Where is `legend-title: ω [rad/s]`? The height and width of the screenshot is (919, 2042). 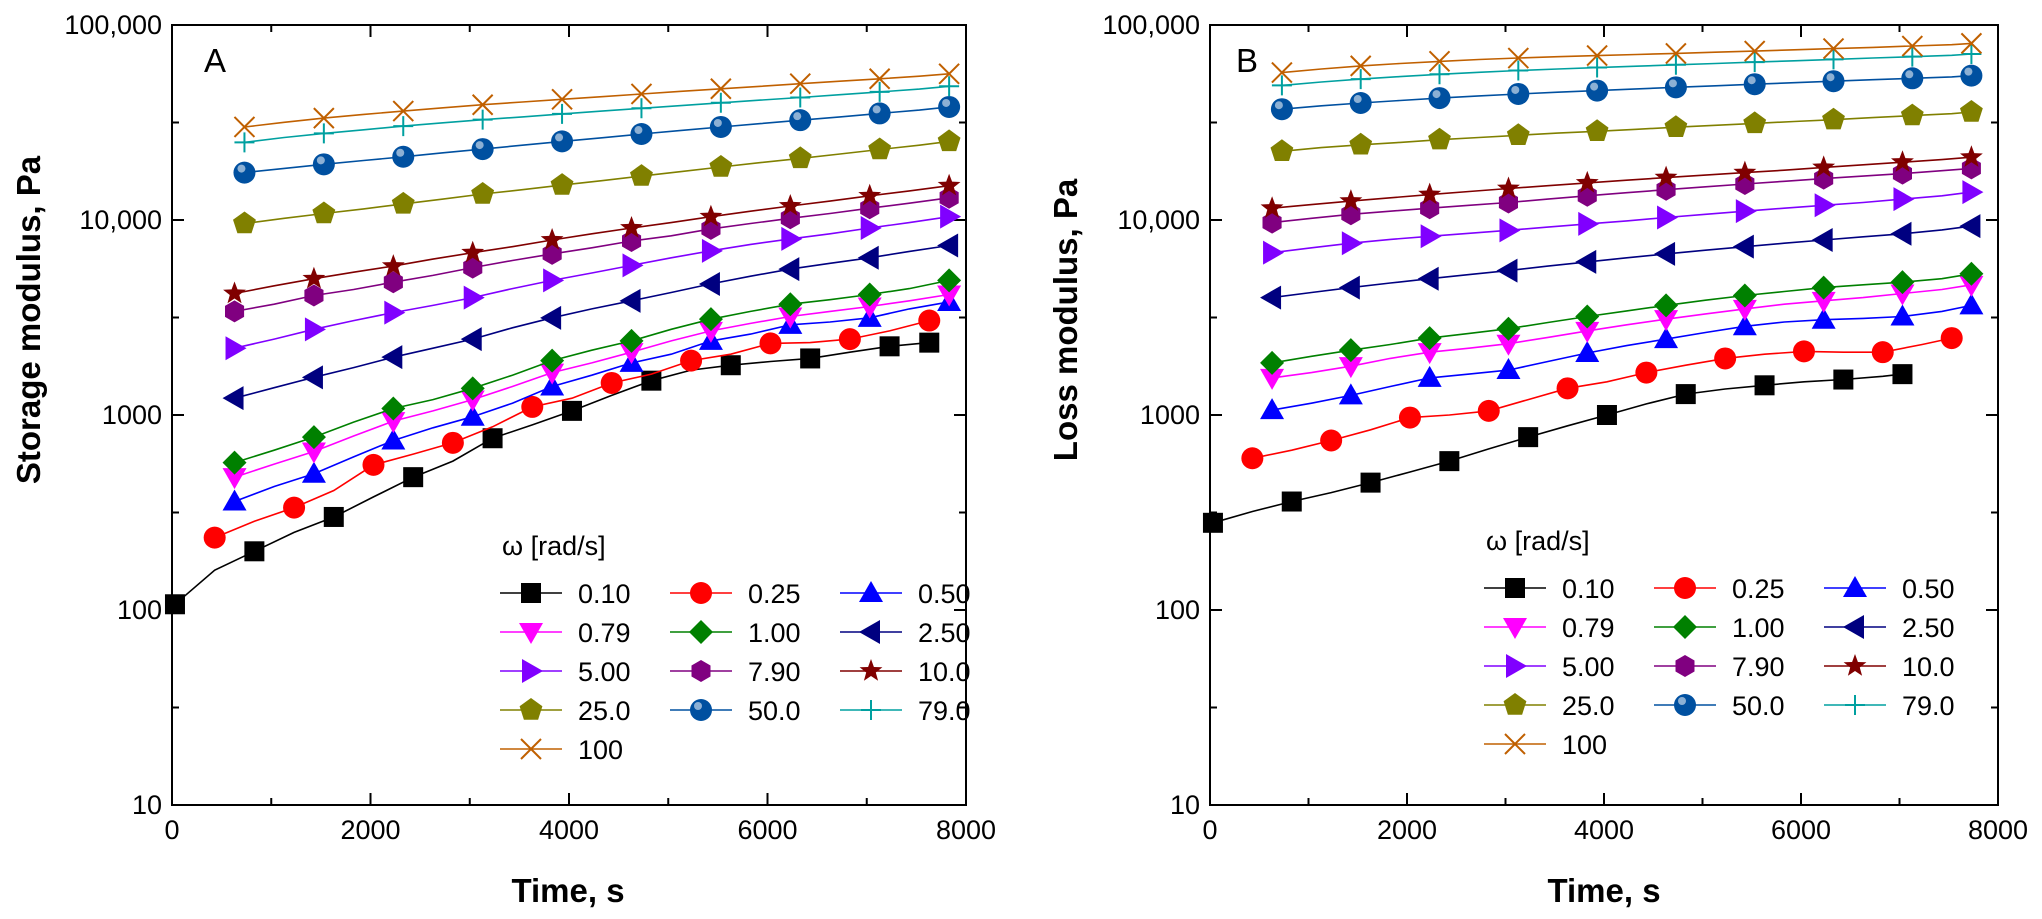
legend-title: ω [rad/s] is located at coordinates (554, 546).